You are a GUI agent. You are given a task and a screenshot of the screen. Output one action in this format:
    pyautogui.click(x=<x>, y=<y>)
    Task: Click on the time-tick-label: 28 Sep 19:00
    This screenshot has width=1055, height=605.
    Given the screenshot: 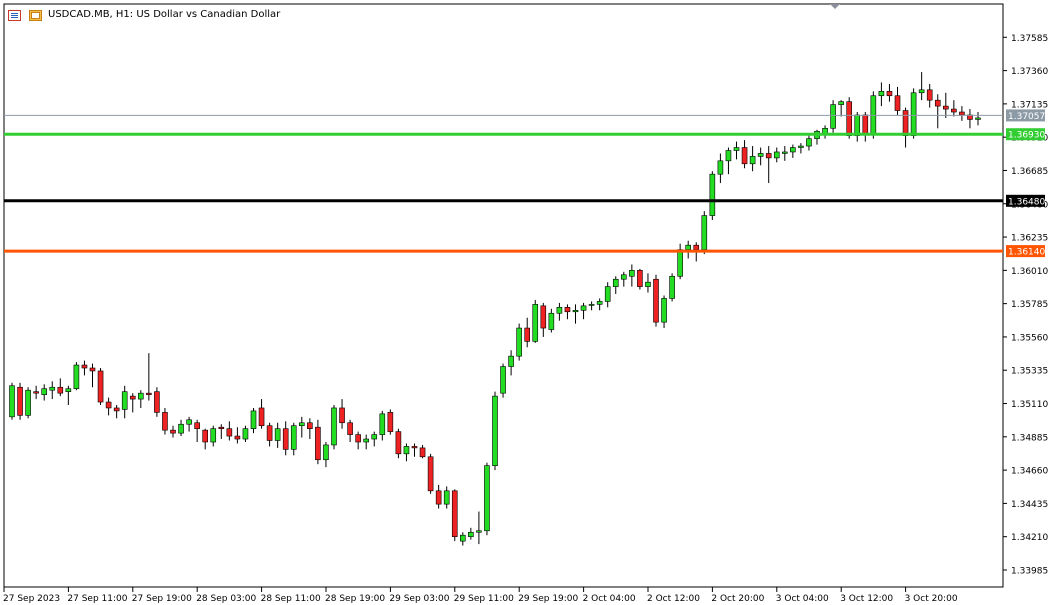 What is the action you would take?
    pyautogui.click(x=355, y=599)
    